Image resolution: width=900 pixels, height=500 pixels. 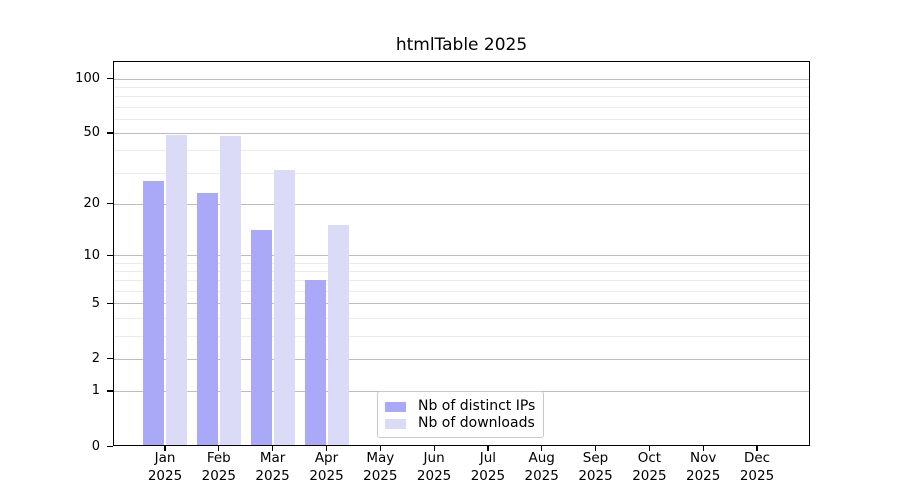 What do you see at coordinates (153, 313) in the screenshot?
I see `bar-distinct-ips-jan` at bounding box center [153, 313].